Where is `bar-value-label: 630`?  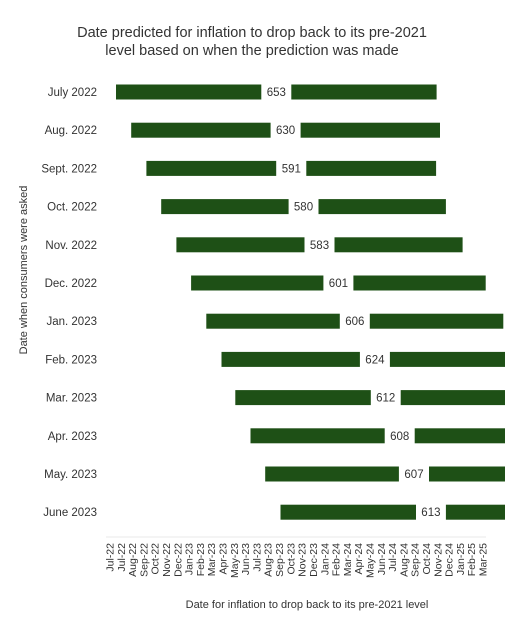
bar-value-label: 630 is located at coordinates (285, 131).